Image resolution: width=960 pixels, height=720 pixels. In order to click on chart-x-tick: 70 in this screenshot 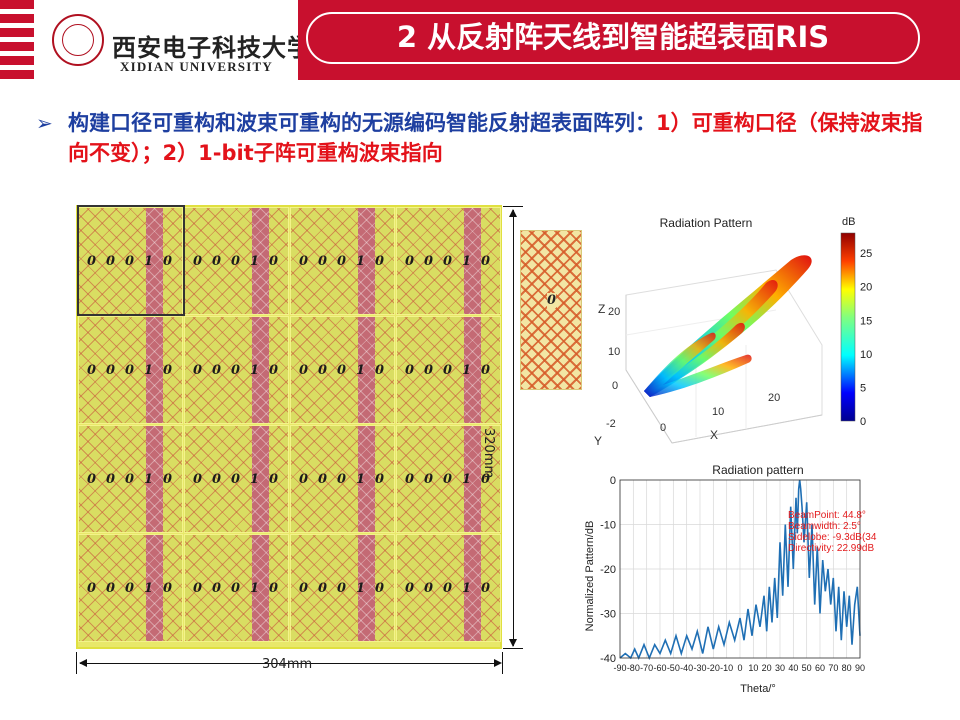, I will do `click(833, 668)`.